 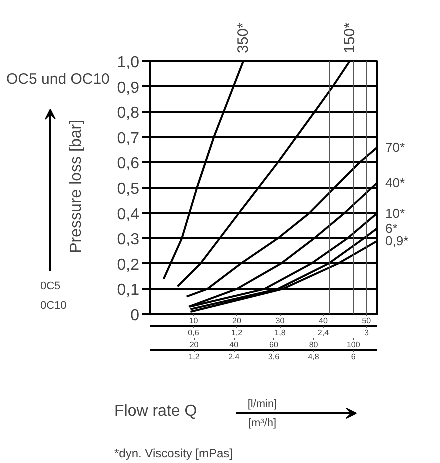 What do you see at coordinates (281, 321) in the screenshot?
I see `x-tick-label: 30` at bounding box center [281, 321].